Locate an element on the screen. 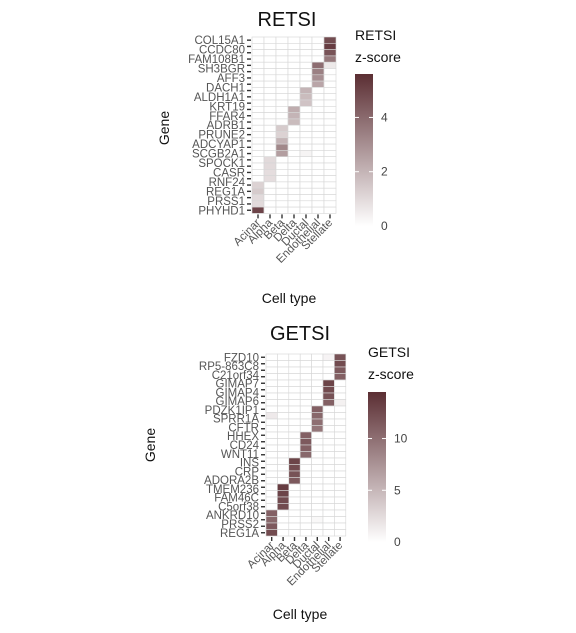 This screenshot has height=633, width=576. y-tick-label: PHYHD1 is located at coordinates (221, 211).